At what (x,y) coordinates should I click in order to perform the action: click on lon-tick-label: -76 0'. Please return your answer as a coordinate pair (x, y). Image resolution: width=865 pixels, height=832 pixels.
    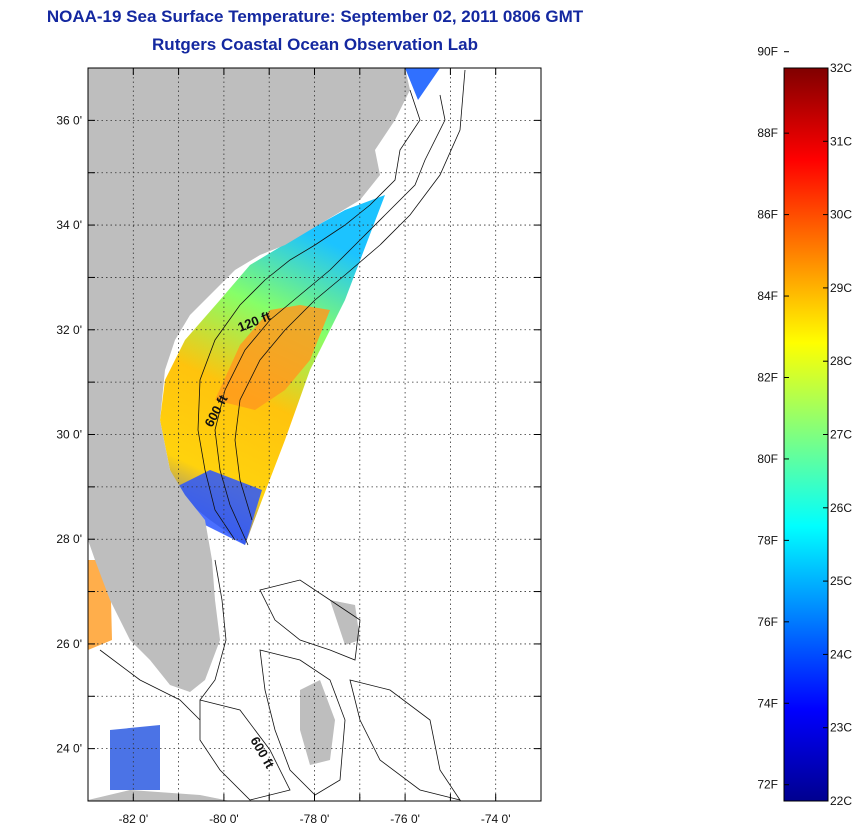
    Looking at the image, I should click on (405, 819).